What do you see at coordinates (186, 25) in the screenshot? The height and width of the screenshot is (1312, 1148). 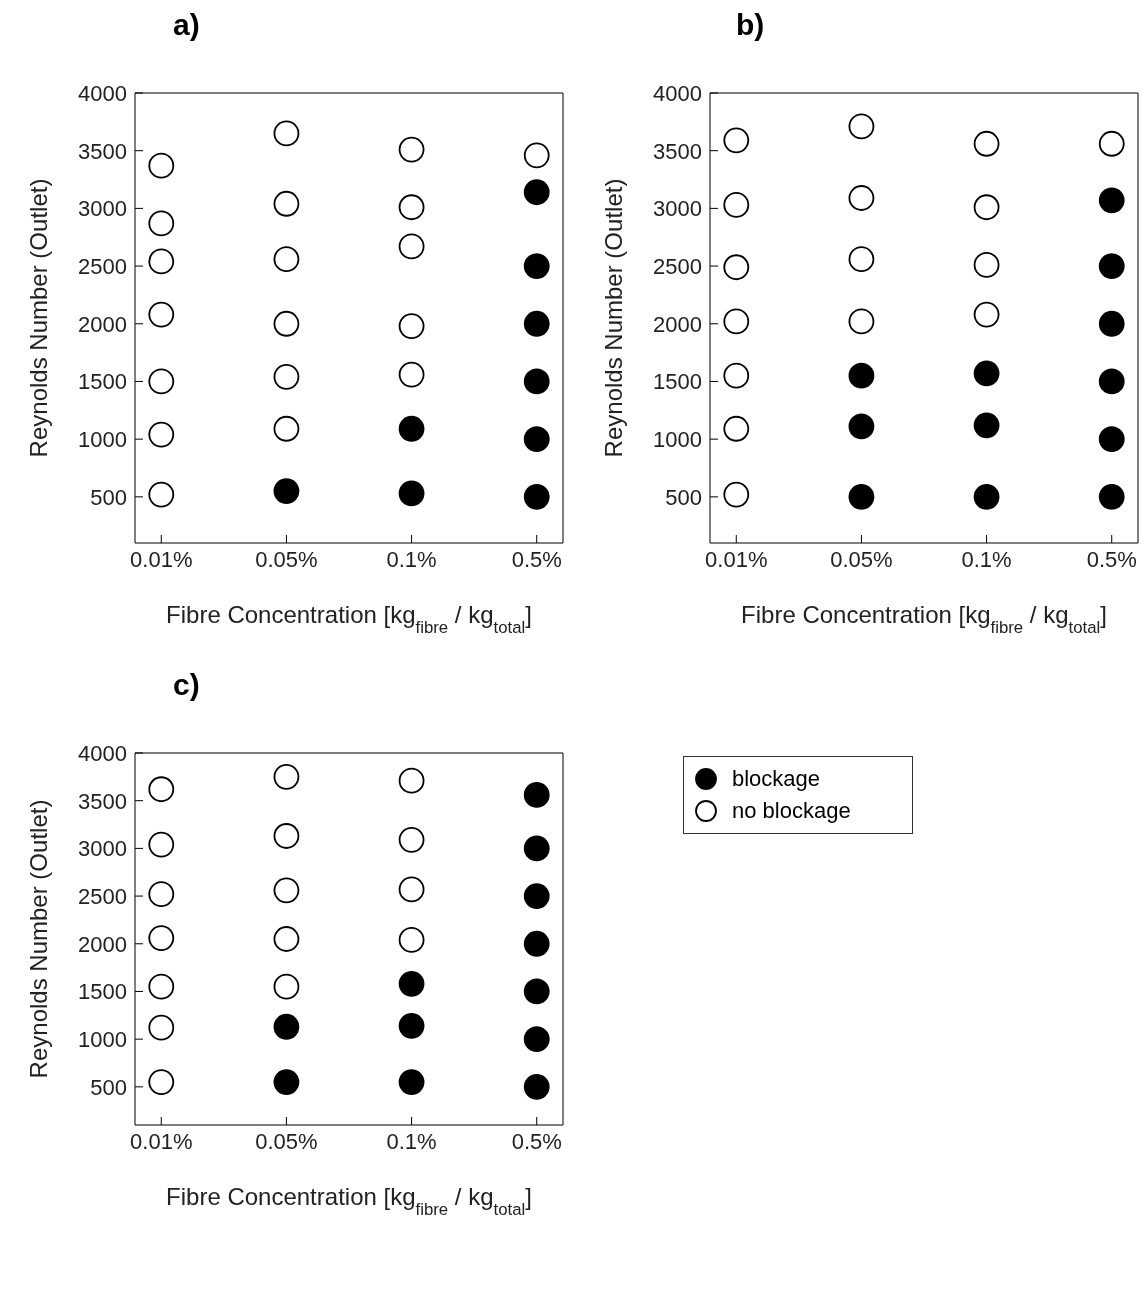 I see `chart-title: a)` at bounding box center [186, 25].